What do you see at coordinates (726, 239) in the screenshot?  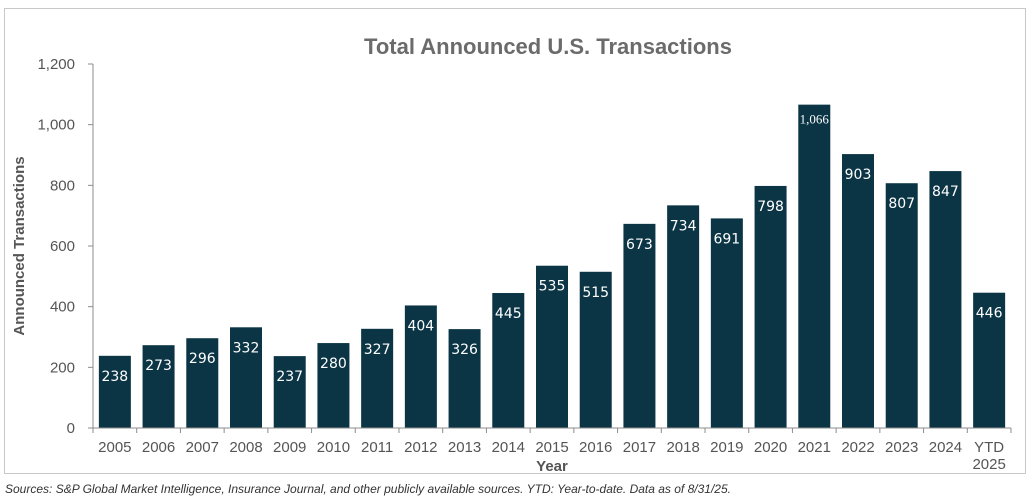 I see `bar-value-label: 691` at bounding box center [726, 239].